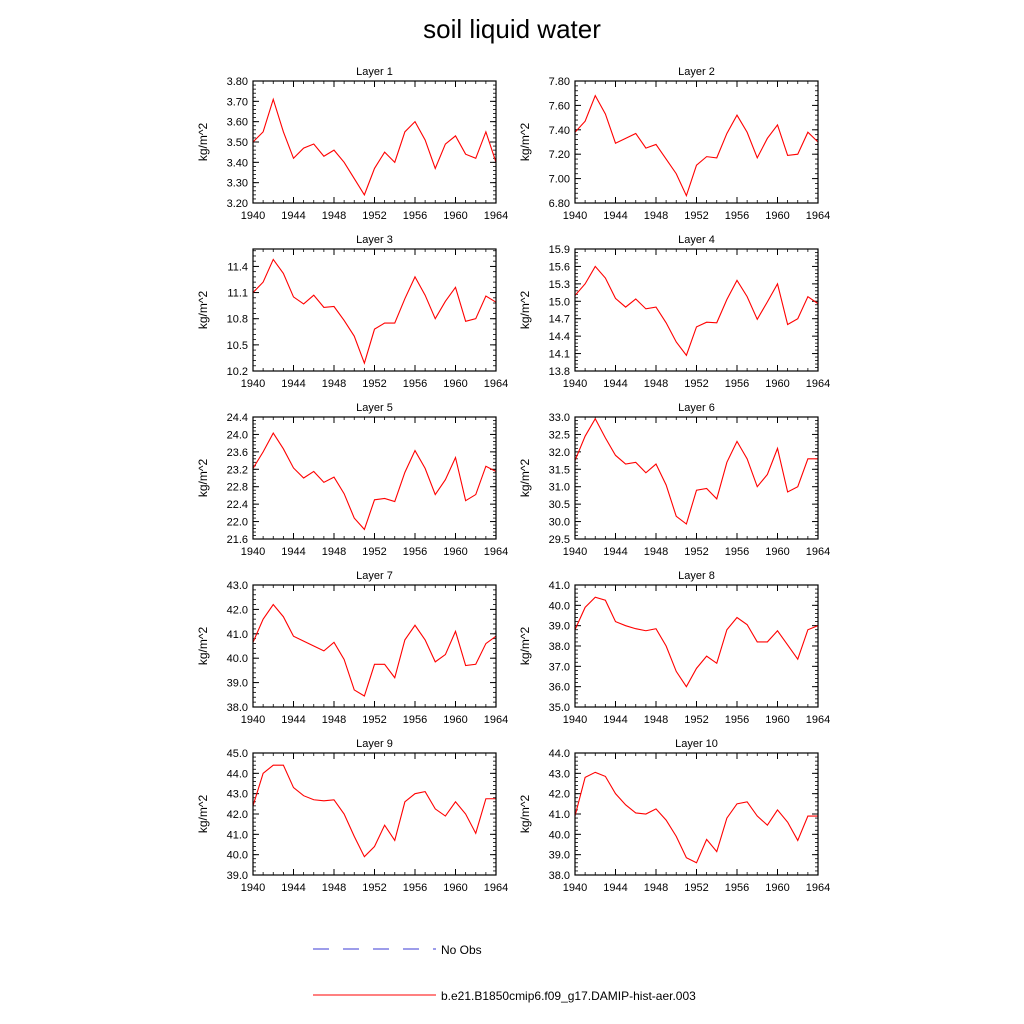  What do you see at coordinates (237, 143) in the screenshot?
I see `y-tick-label: 3.50` at bounding box center [237, 143].